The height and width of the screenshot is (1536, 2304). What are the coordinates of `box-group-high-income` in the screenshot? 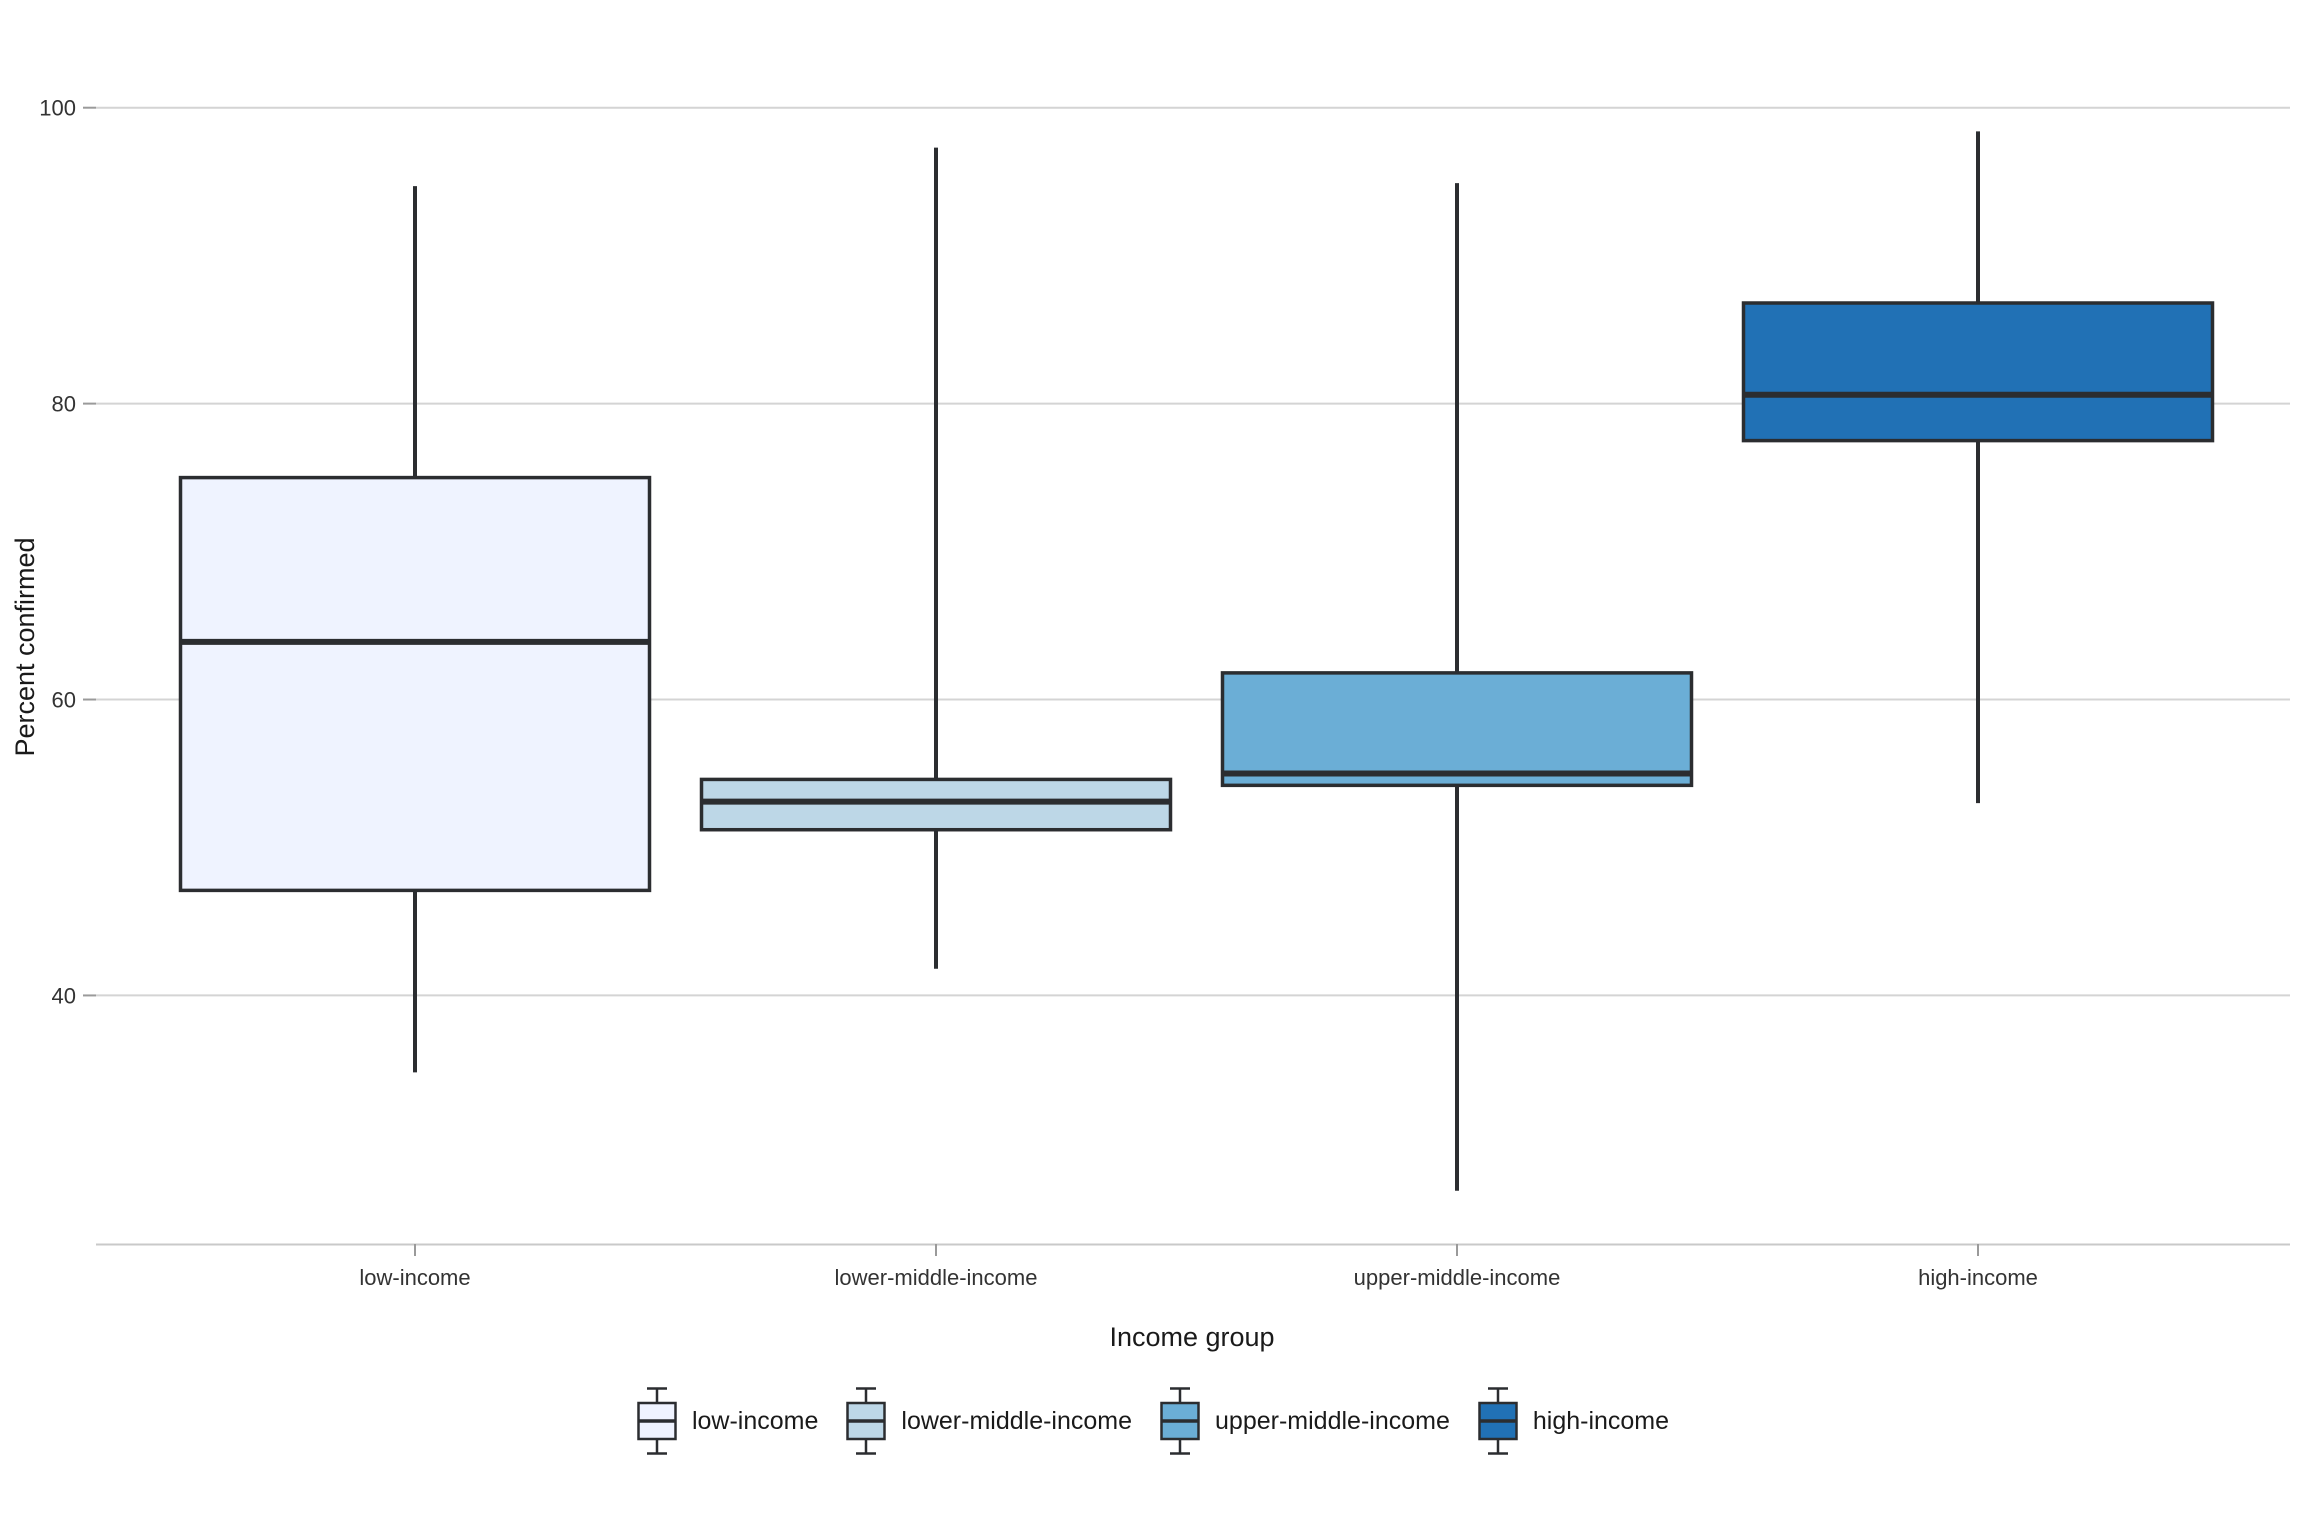 It's located at (1978, 467).